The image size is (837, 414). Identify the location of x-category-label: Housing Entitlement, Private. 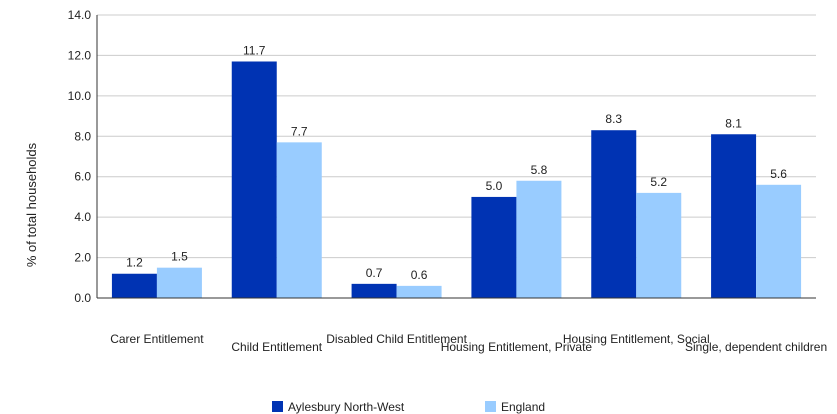
(517, 347).